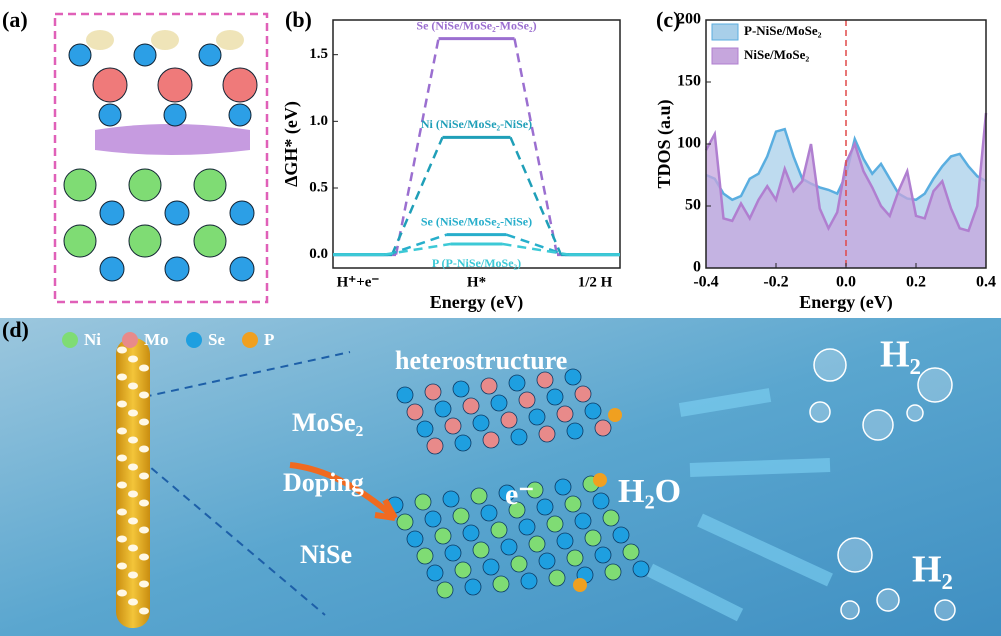  Describe the element at coordinates (318, 254) in the screenshot. I see `y-tick-label: 0.0` at that location.